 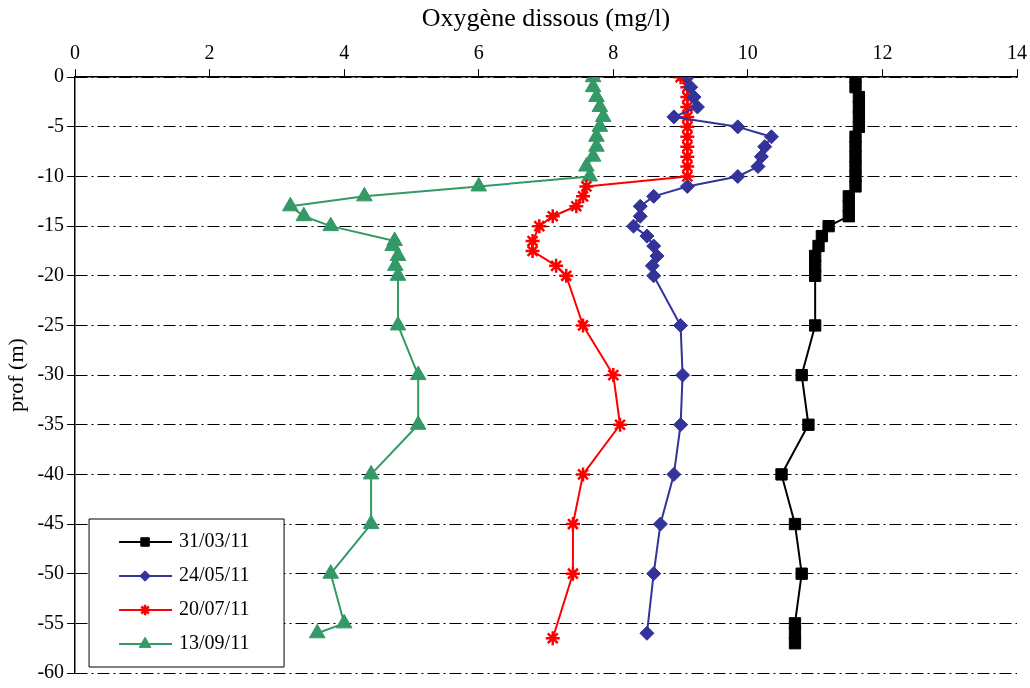 I want to click on y-tick-label: 0, so click(x=59, y=75).